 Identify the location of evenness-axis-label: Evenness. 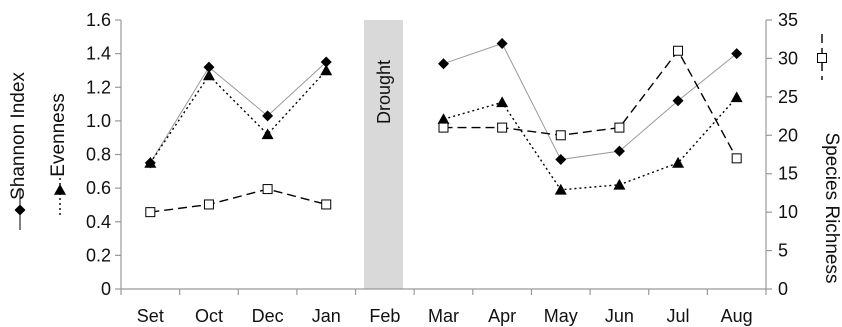
(58, 134).